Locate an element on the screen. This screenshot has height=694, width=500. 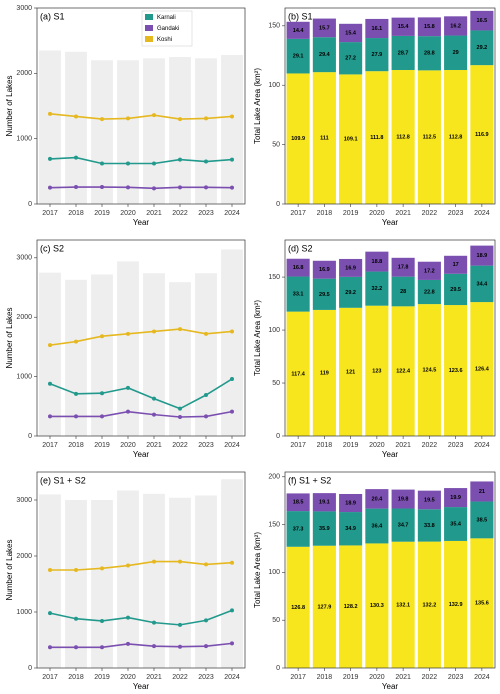
panel-title: (e) S1 + S2 is located at coordinates (63, 480).